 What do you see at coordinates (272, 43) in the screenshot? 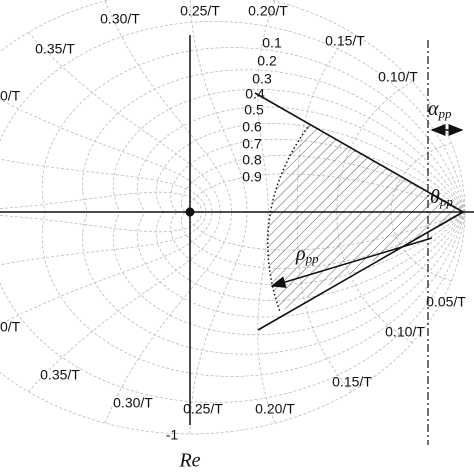
I see `damping-label: 0.1` at bounding box center [272, 43].